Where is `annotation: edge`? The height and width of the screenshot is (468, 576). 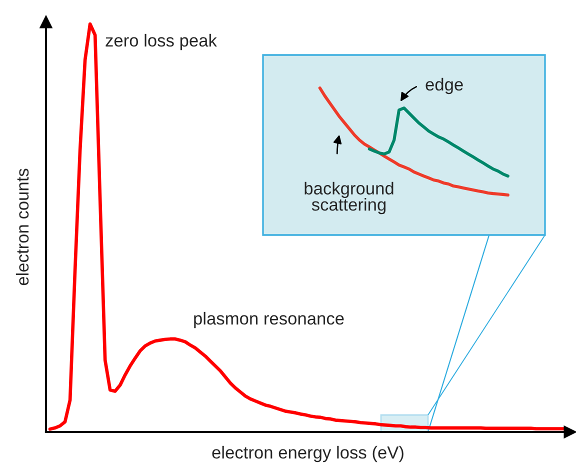
annotation: edge is located at coordinates (444, 86).